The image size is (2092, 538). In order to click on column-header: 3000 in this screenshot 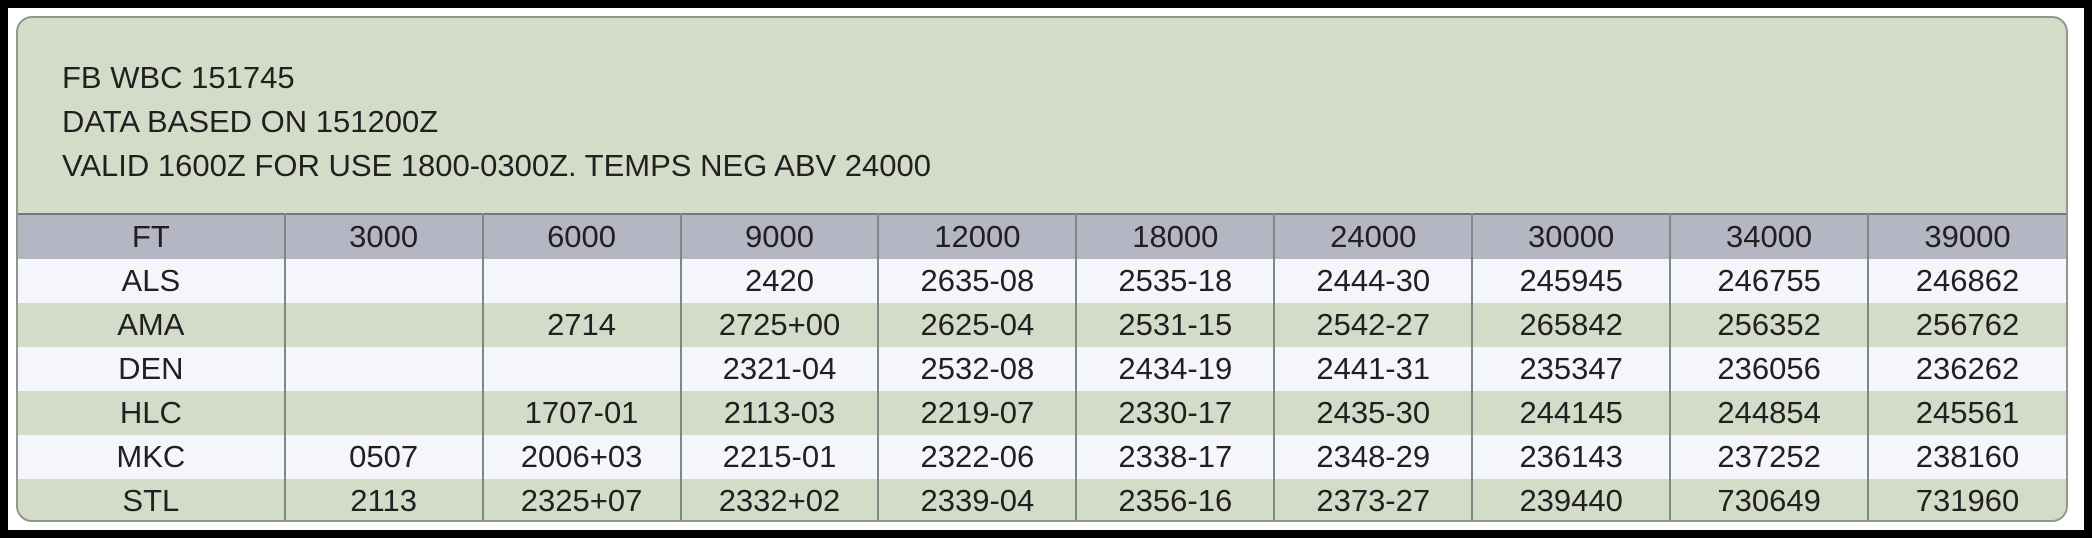, I will do `click(383, 236)`.